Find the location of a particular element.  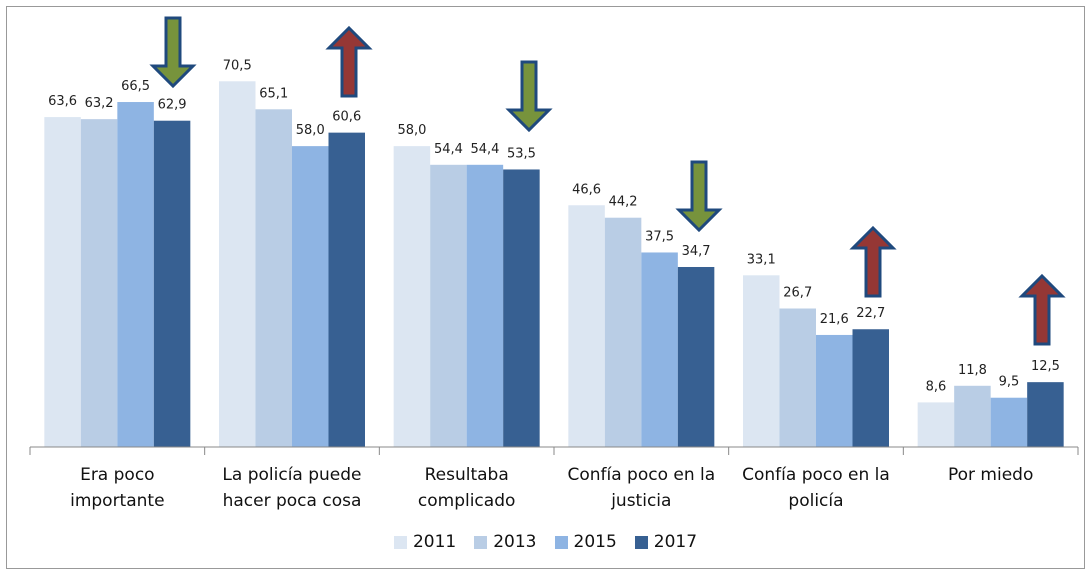

data-label: 66,5 is located at coordinates (135, 86).